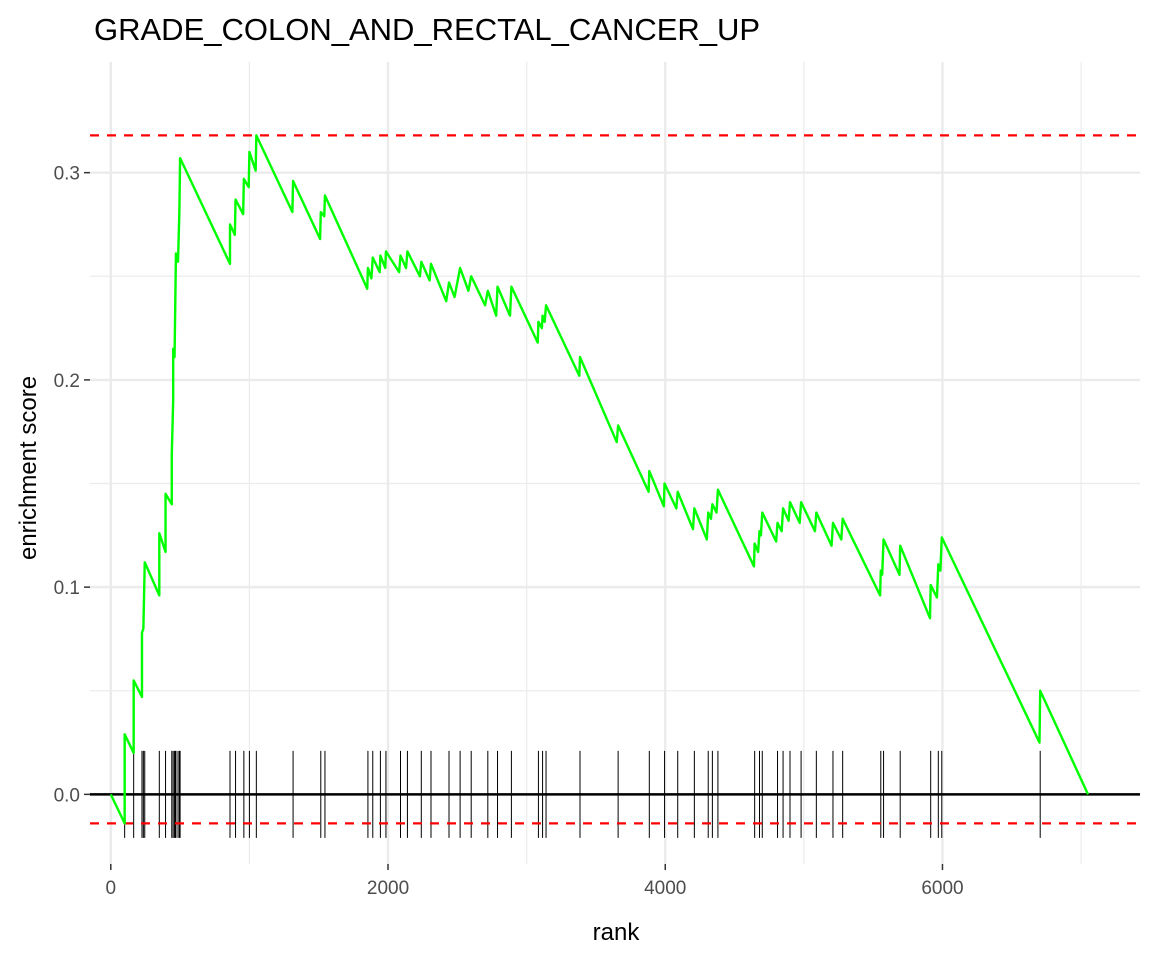  Describe the element at coordinates (388, 888) in the screenshot. I see `x-tick-label: 2000` at that location.